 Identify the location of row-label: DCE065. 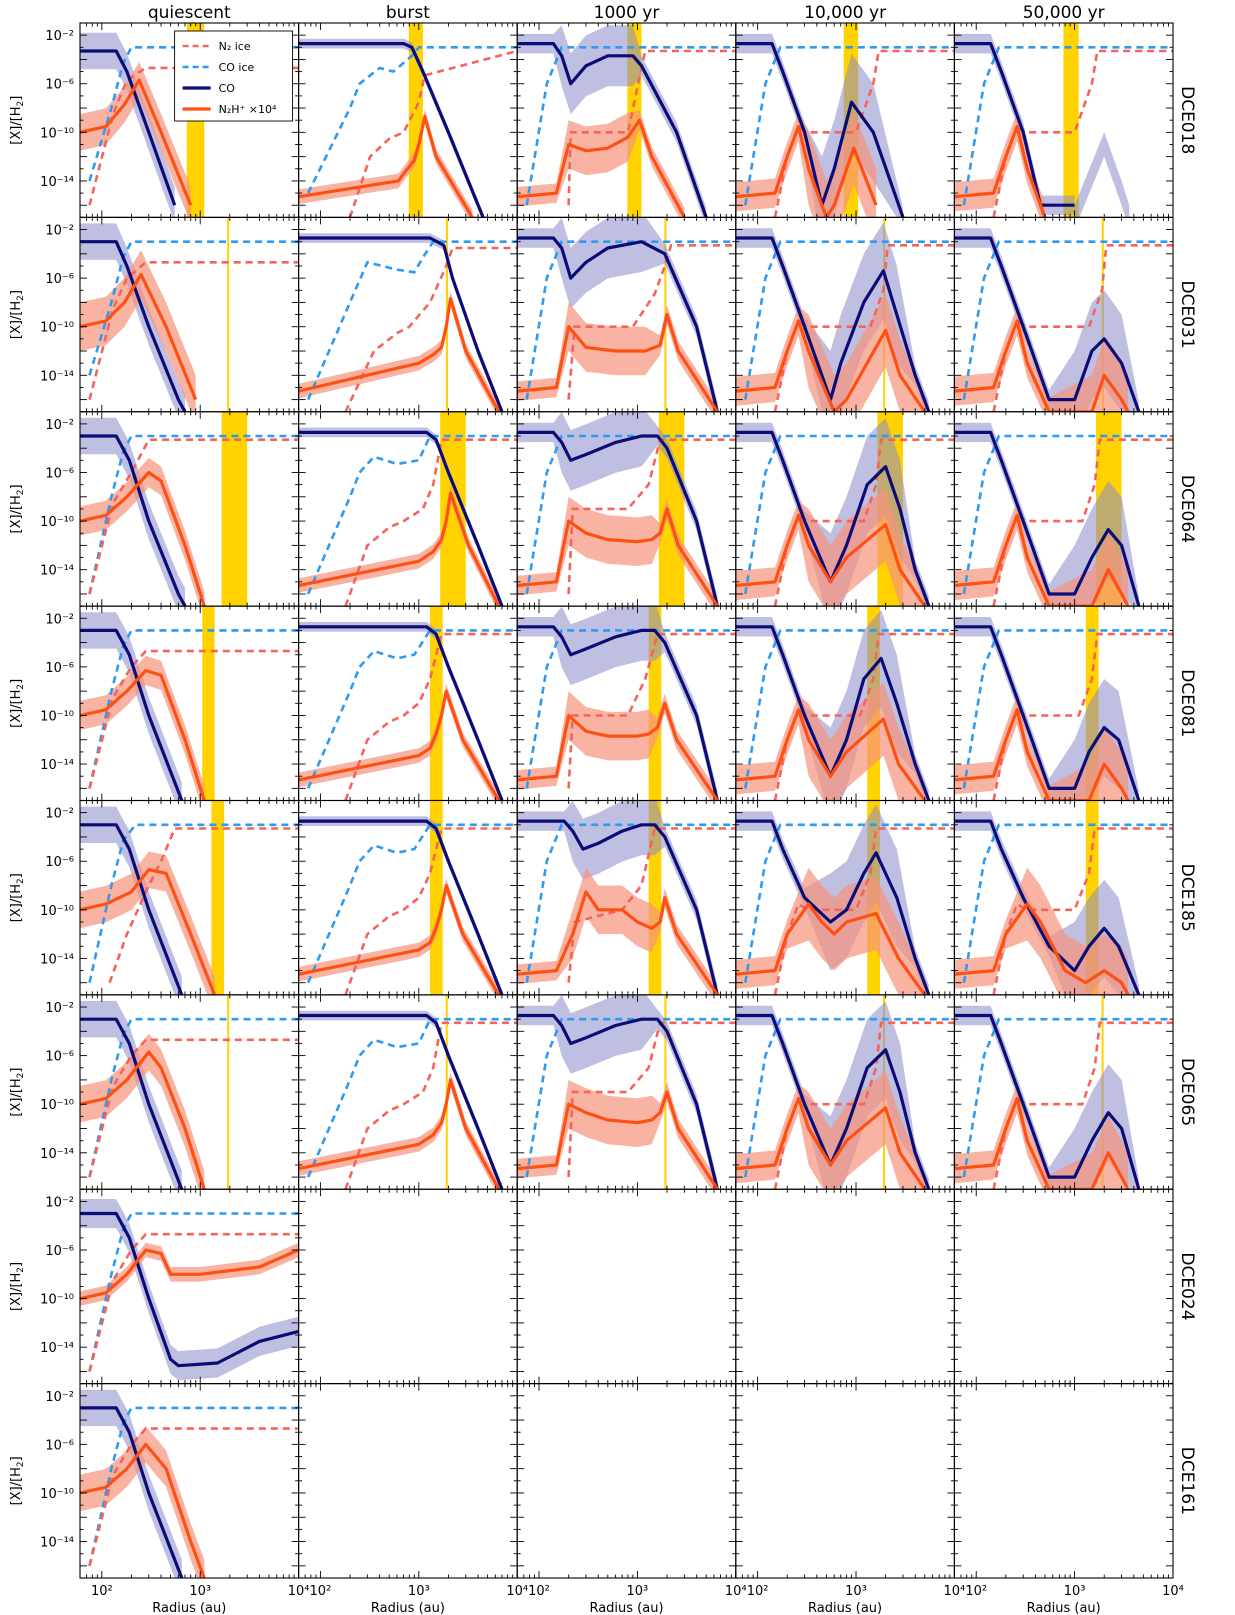
(1187, 1092).